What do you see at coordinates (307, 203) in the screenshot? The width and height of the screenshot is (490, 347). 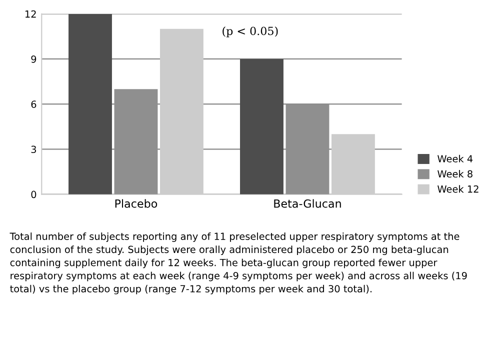 I see `x-tick-label: Beta-Glucan` at bounding box center [307, 203].